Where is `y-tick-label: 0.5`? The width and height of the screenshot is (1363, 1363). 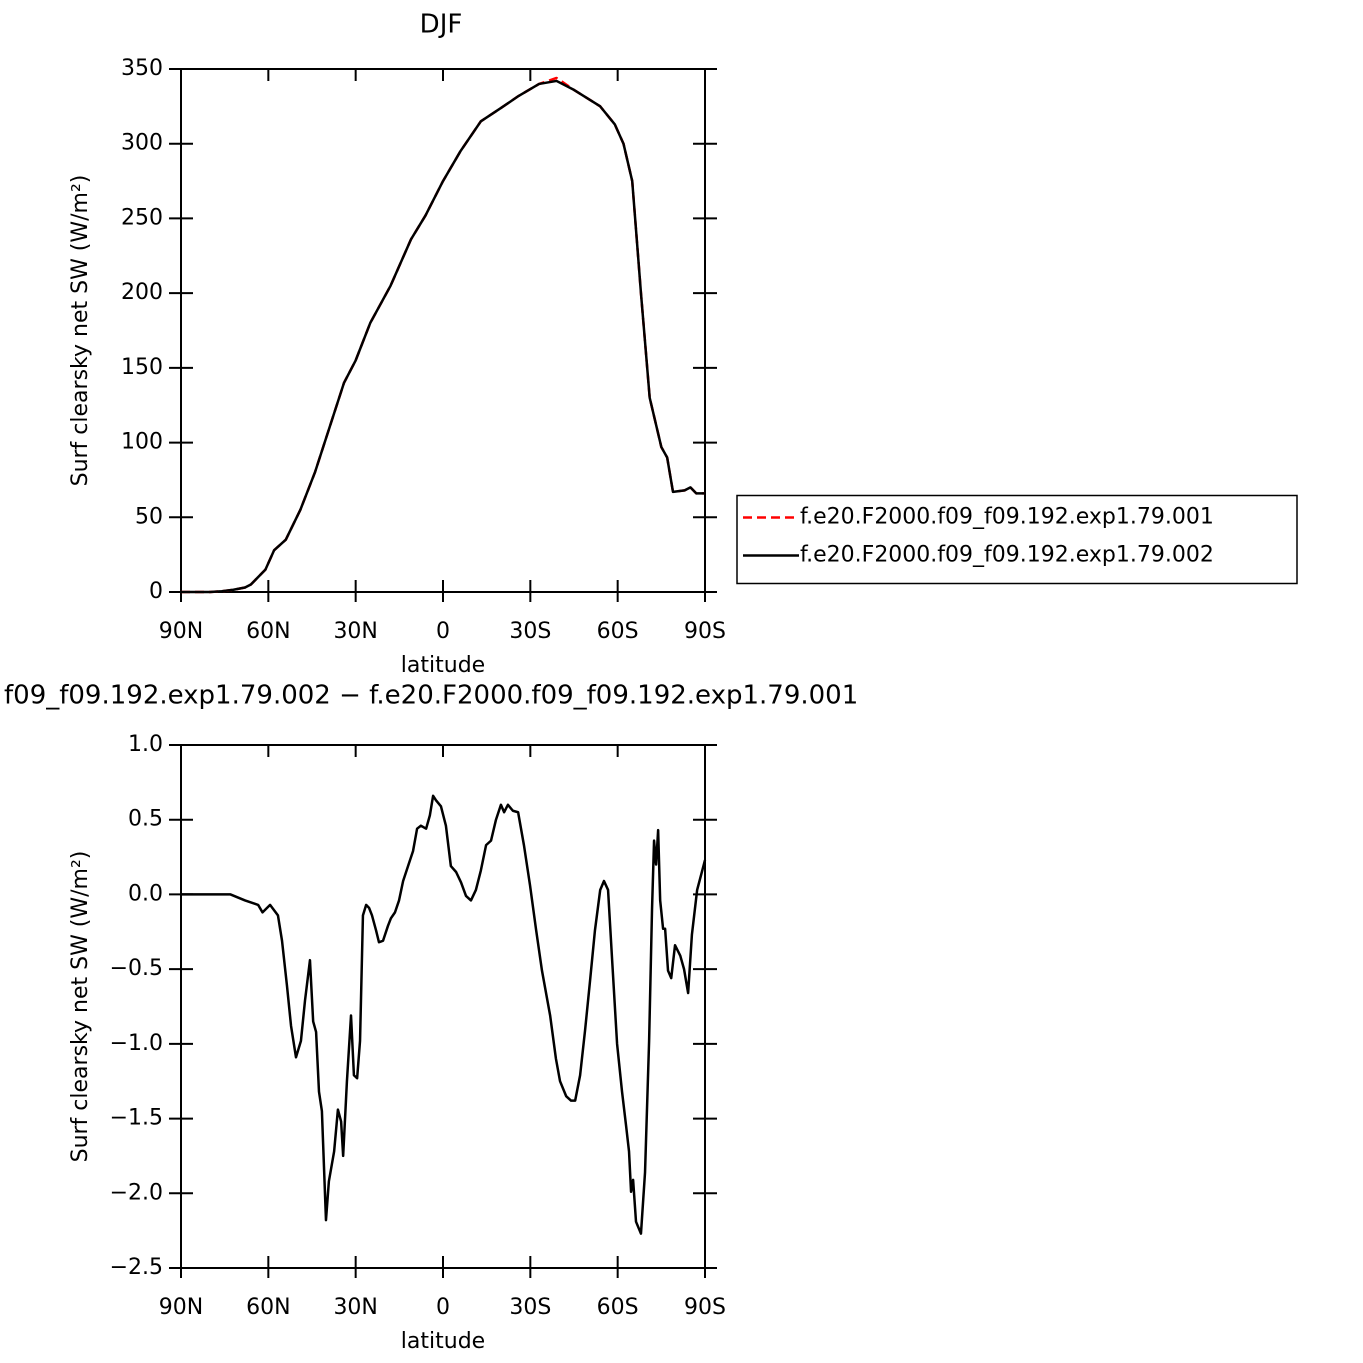
y-tick-label: 0.5 is located at coordinates (145, 819).